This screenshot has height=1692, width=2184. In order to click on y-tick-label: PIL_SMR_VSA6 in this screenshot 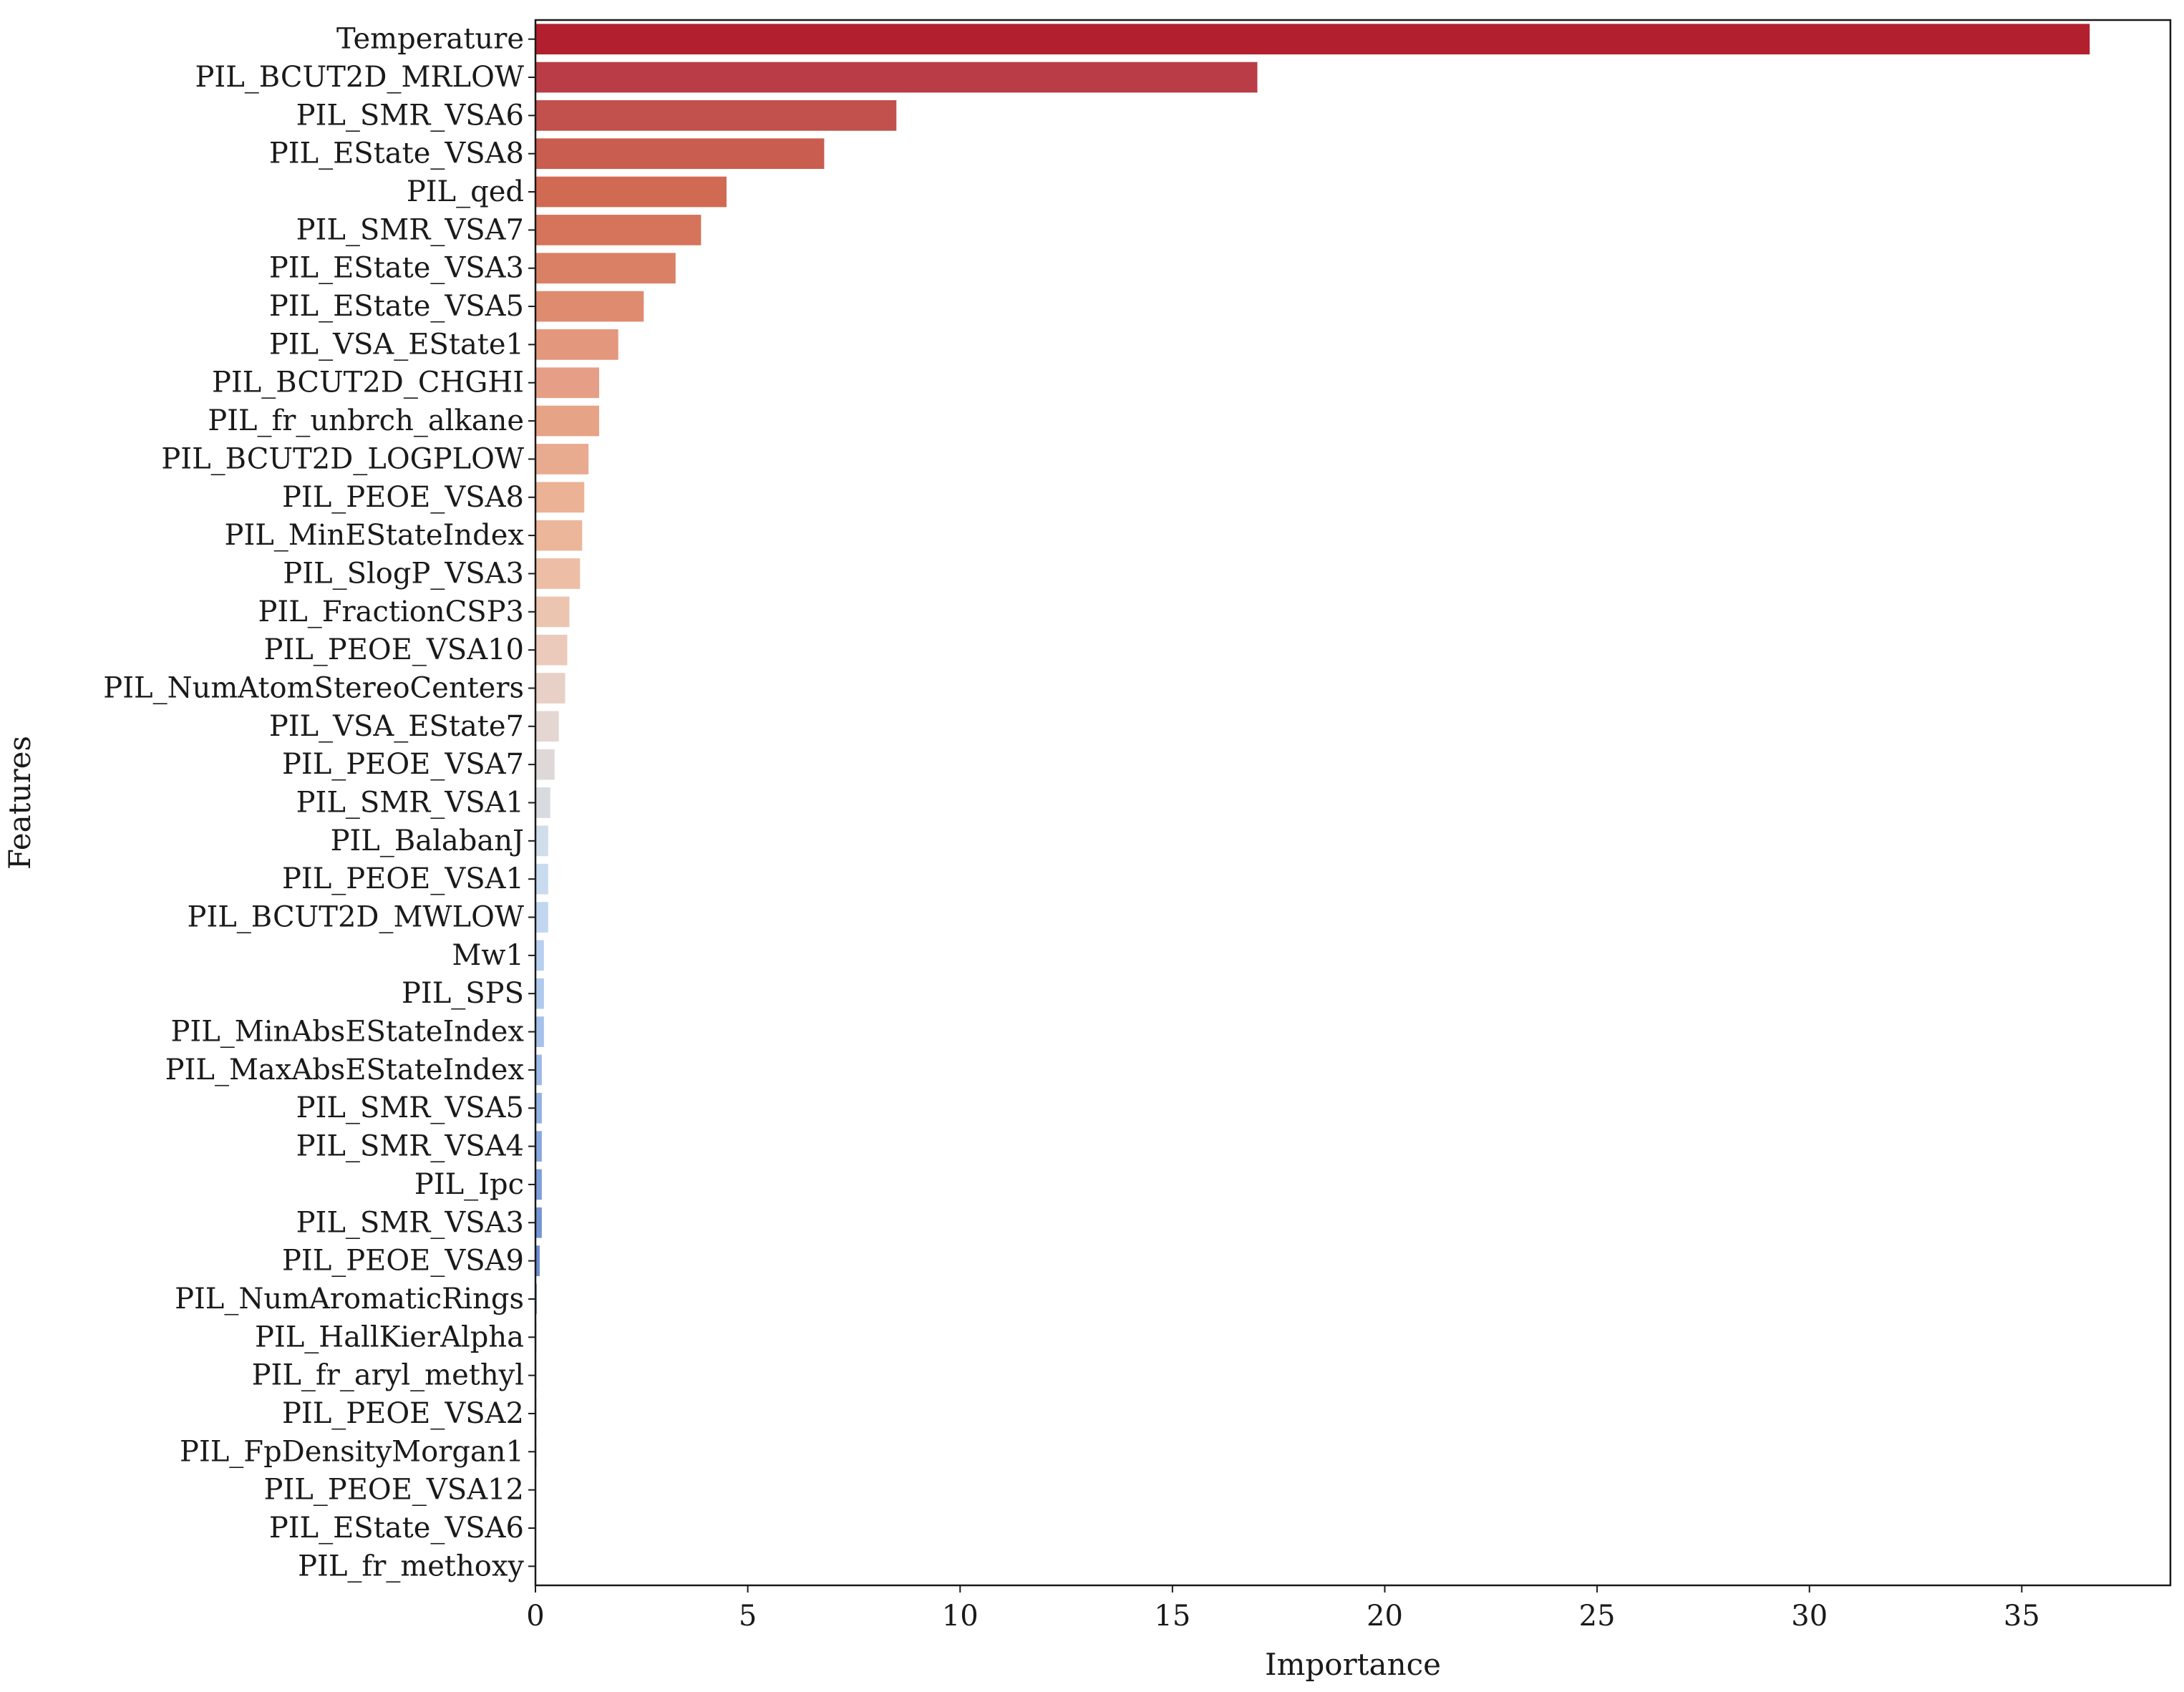, I will do `click(410, 116)`.